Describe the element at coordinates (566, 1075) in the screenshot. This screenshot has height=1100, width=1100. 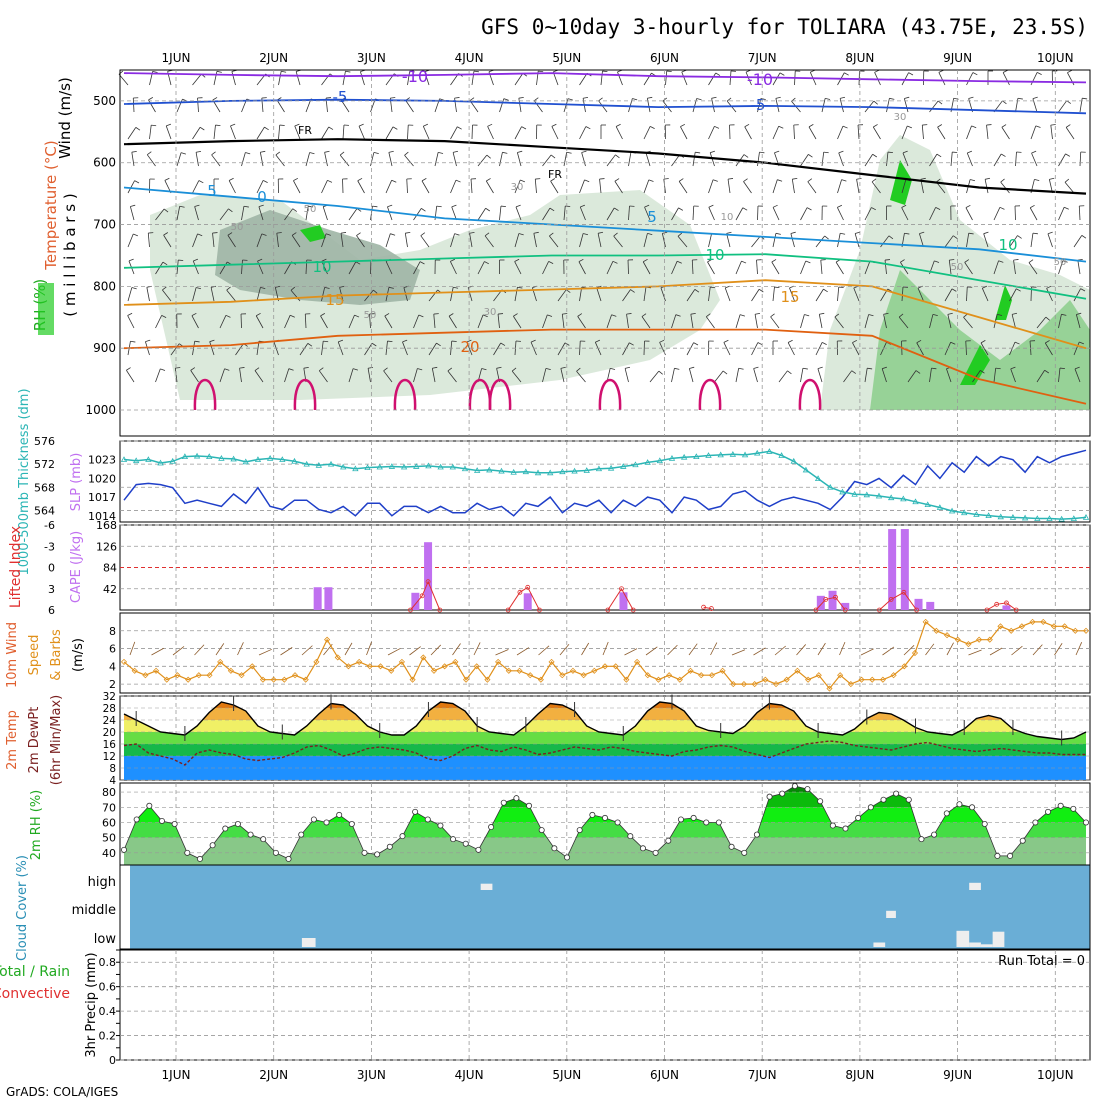
I see `bottom-day-label: 5JUN` at that location.